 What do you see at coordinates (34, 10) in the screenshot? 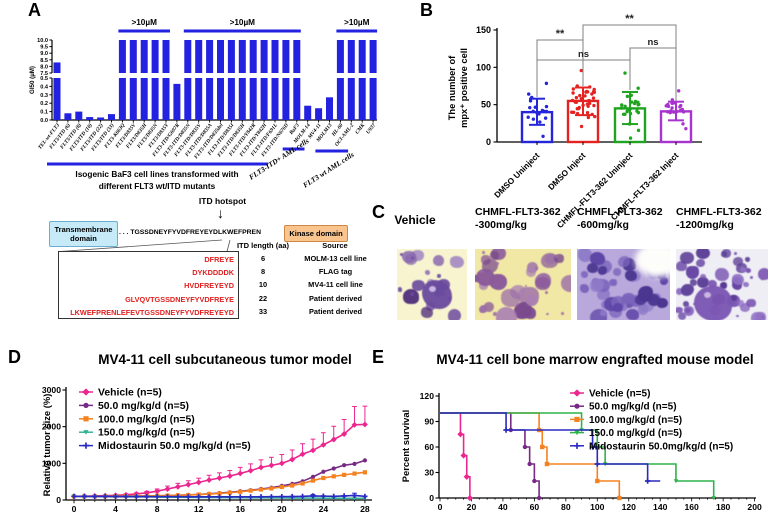
I see `panel-a-label: A` at bounding box center [34, 10].